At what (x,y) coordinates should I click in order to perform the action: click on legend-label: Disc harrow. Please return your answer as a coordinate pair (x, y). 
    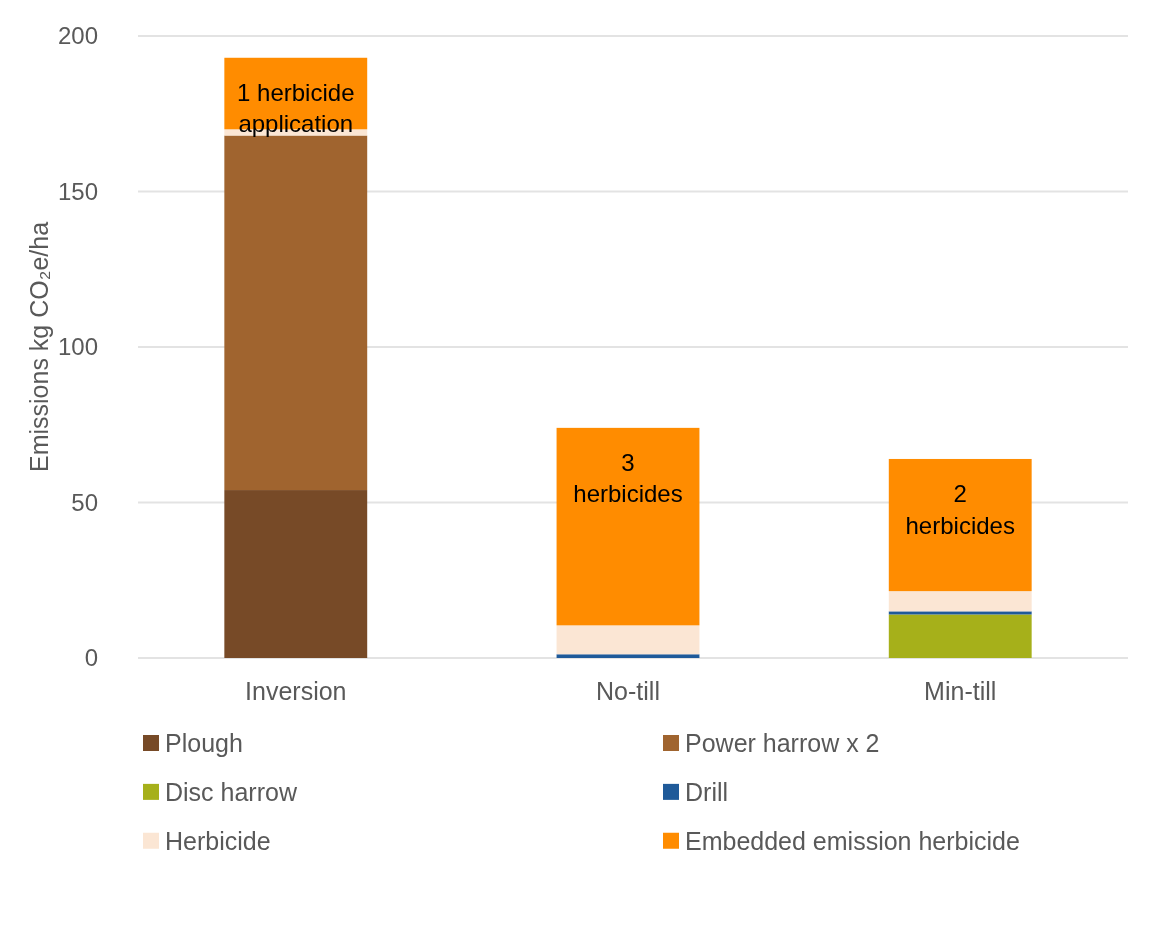
    Looking at the image, I should click on (231, 791).